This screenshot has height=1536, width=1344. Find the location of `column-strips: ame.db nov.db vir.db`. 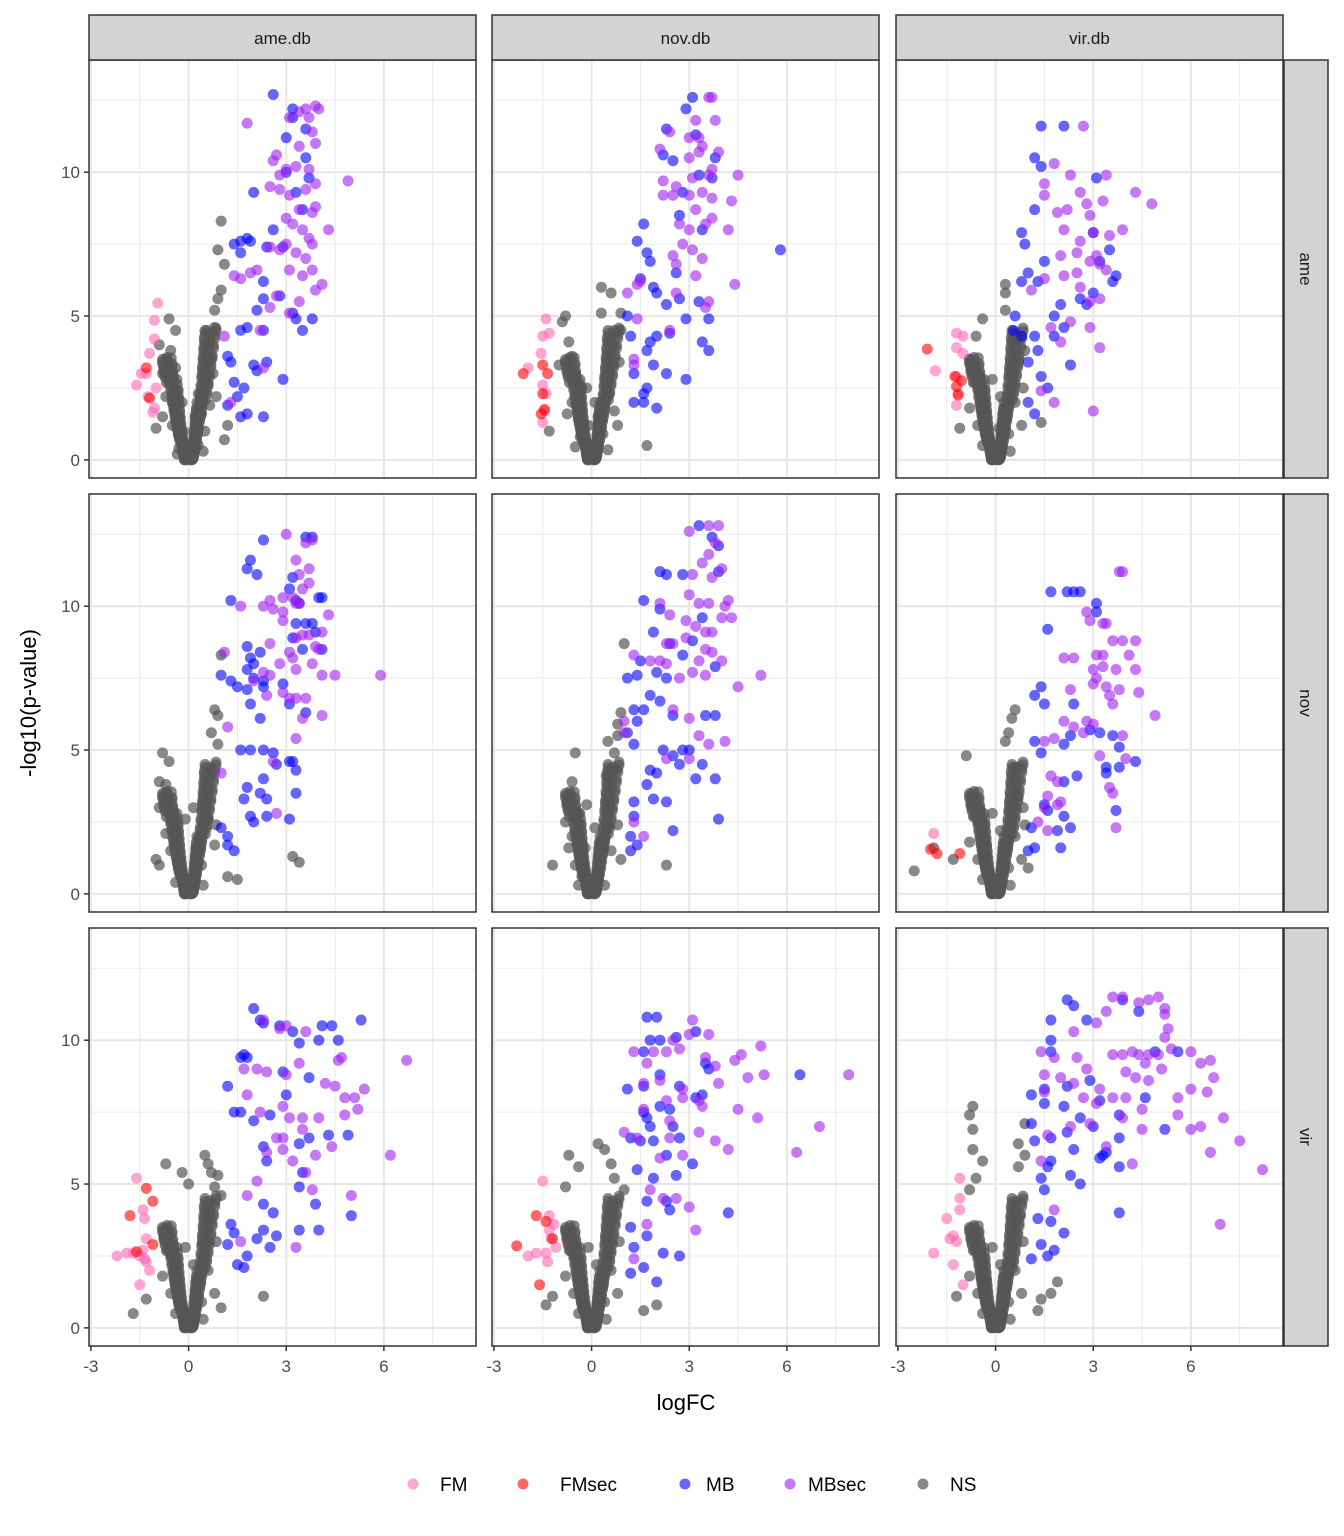

column-strips: ame.db nov.db vir.db is located at coordinates (686, 37).